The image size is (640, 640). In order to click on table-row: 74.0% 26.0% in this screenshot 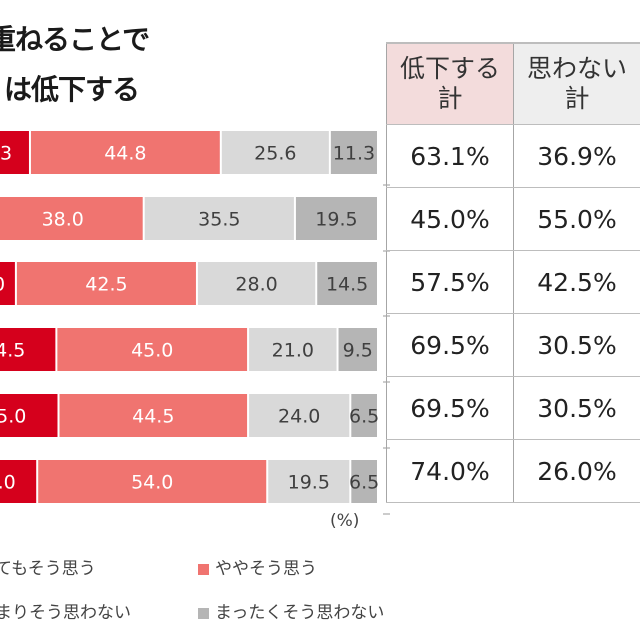, I will do `click(513, 471)`.